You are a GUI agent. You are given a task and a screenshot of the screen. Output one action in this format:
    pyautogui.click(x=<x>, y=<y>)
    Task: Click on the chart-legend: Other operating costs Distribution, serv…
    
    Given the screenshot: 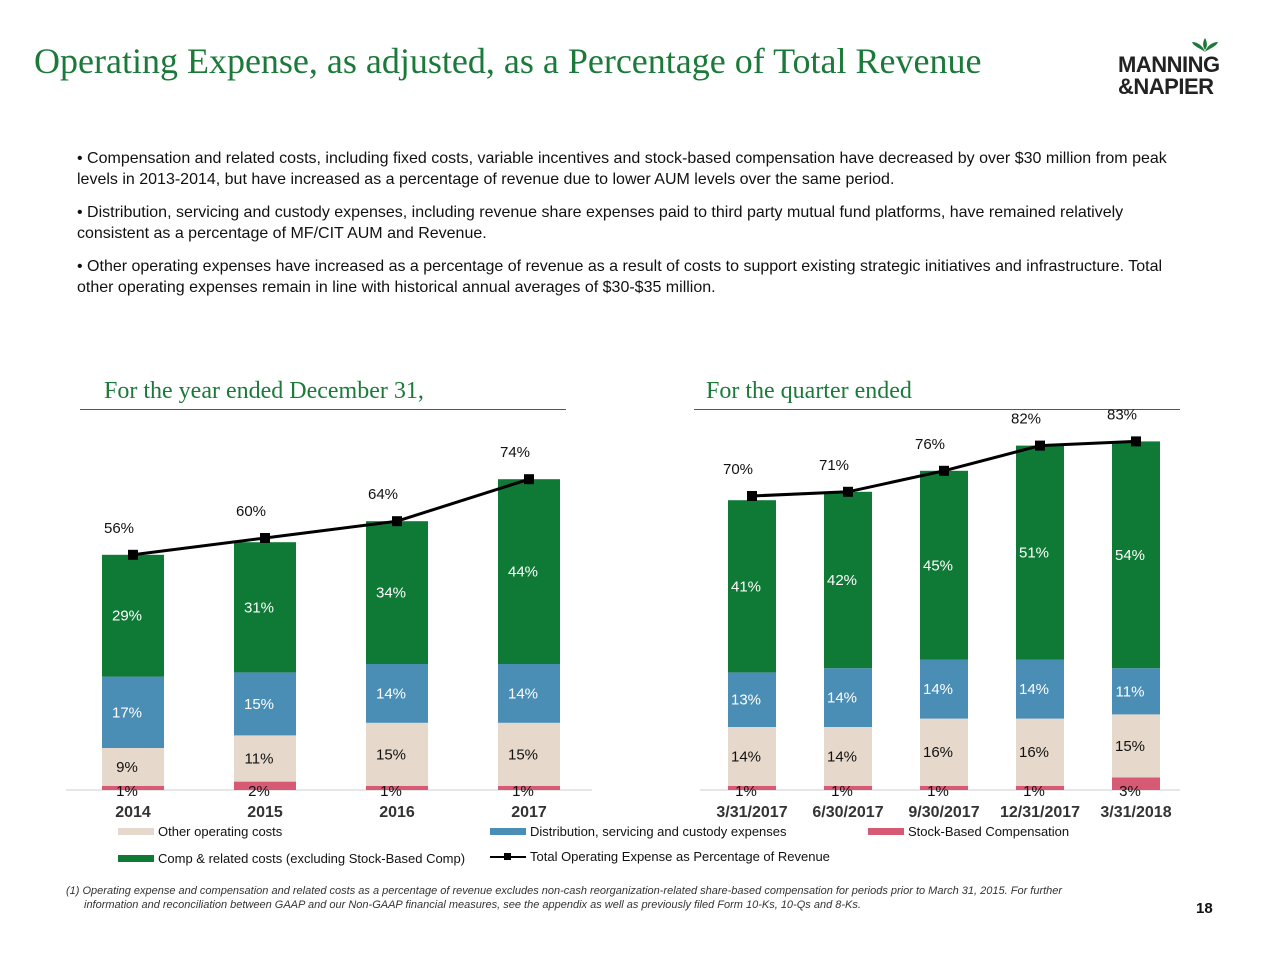 What is the action you would take?
    pyautogui.click(x=618, y=849)
    